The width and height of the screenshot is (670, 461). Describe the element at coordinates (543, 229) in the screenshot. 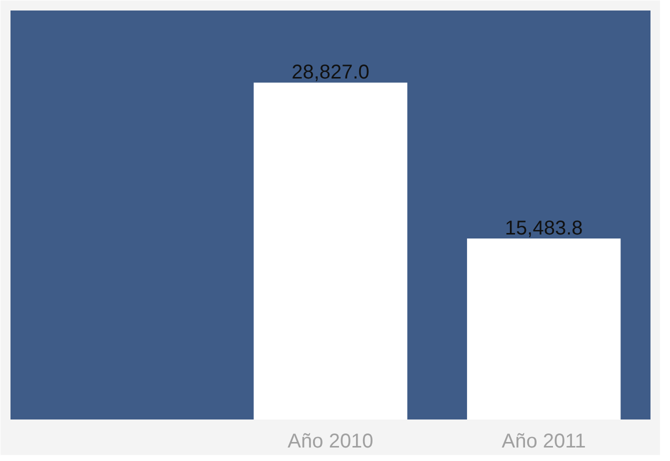

I see `data-label: 15,483.8` at that location.